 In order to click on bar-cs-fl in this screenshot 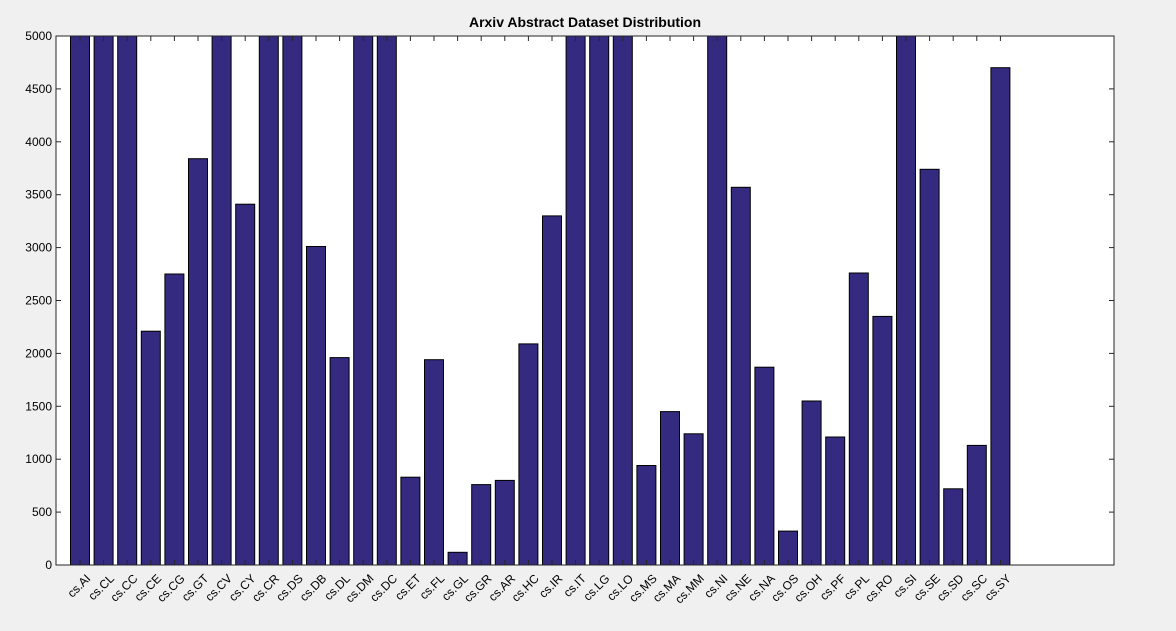, I will do `click(434, 462)`.